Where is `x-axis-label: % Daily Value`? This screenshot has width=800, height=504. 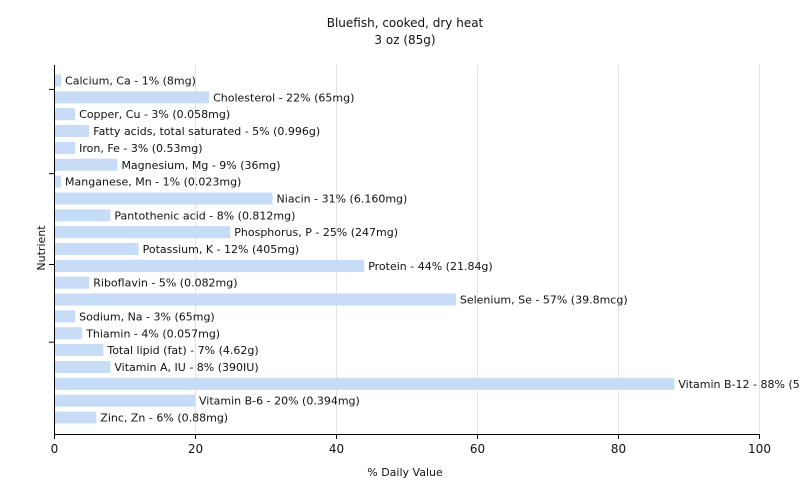
x-axis-label: % Daily Value is located at coordinates (405, 472).